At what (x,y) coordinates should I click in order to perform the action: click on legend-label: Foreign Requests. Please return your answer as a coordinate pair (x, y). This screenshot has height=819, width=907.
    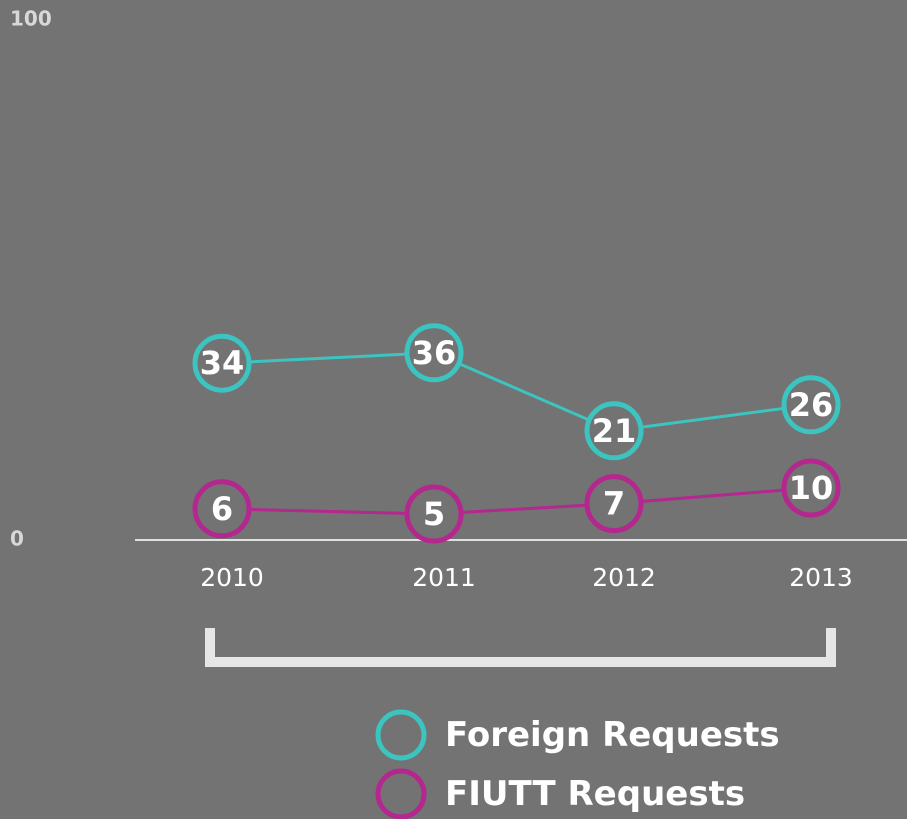
    Looking at the image, I should click on (612, 735).